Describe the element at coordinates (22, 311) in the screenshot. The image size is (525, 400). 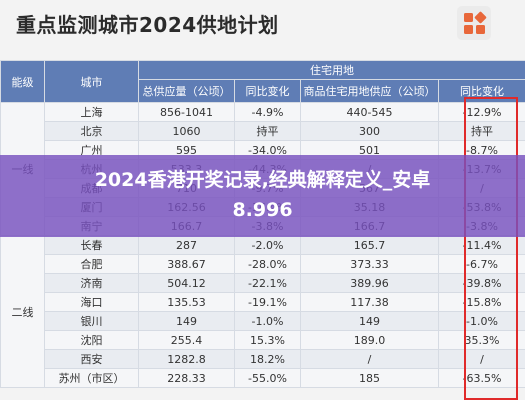
I see `tier-second: 二线` at that location.